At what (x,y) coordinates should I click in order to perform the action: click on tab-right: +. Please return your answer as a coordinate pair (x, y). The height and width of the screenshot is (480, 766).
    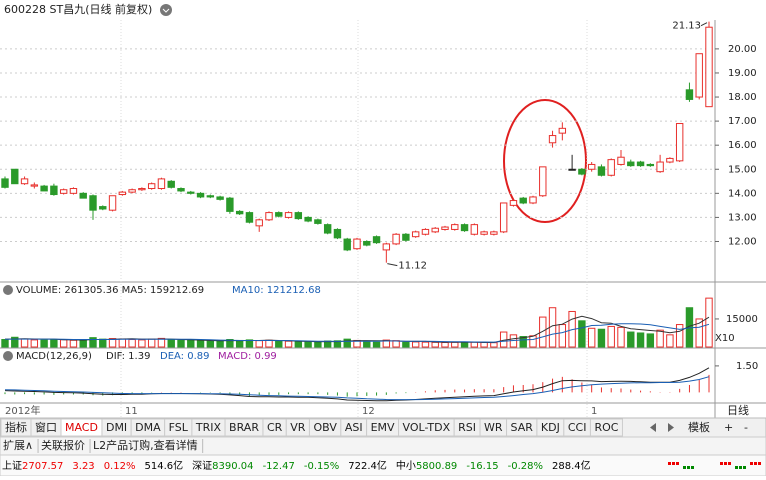
    Looking at the image, I should click on (728, 427).